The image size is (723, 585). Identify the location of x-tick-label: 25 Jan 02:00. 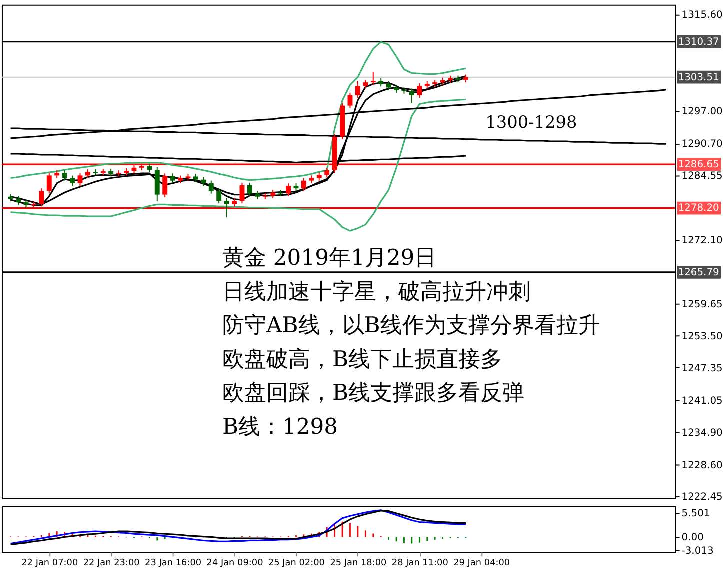
(297, 563).